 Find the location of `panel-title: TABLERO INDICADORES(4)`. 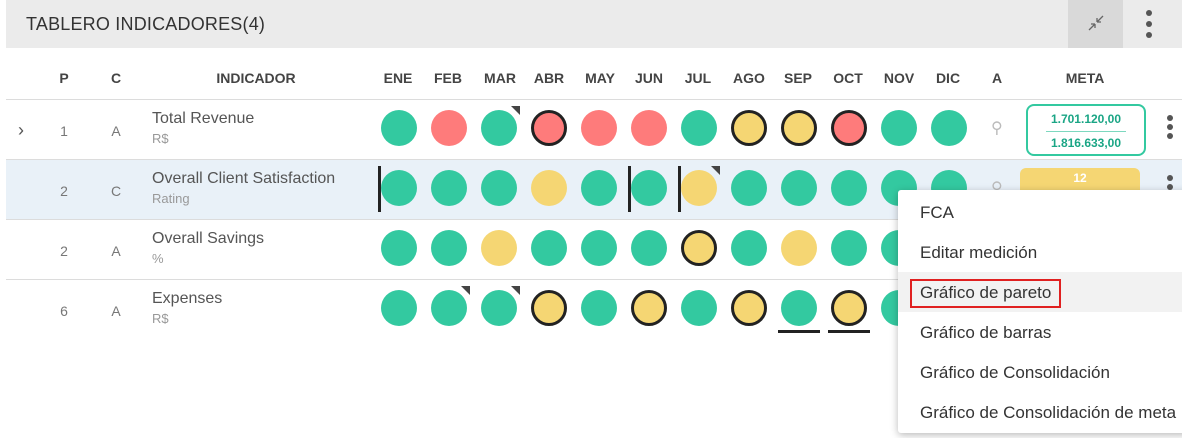

panel-title: TABLERO INDICADORES(4) is located at coordinates (146, 24).